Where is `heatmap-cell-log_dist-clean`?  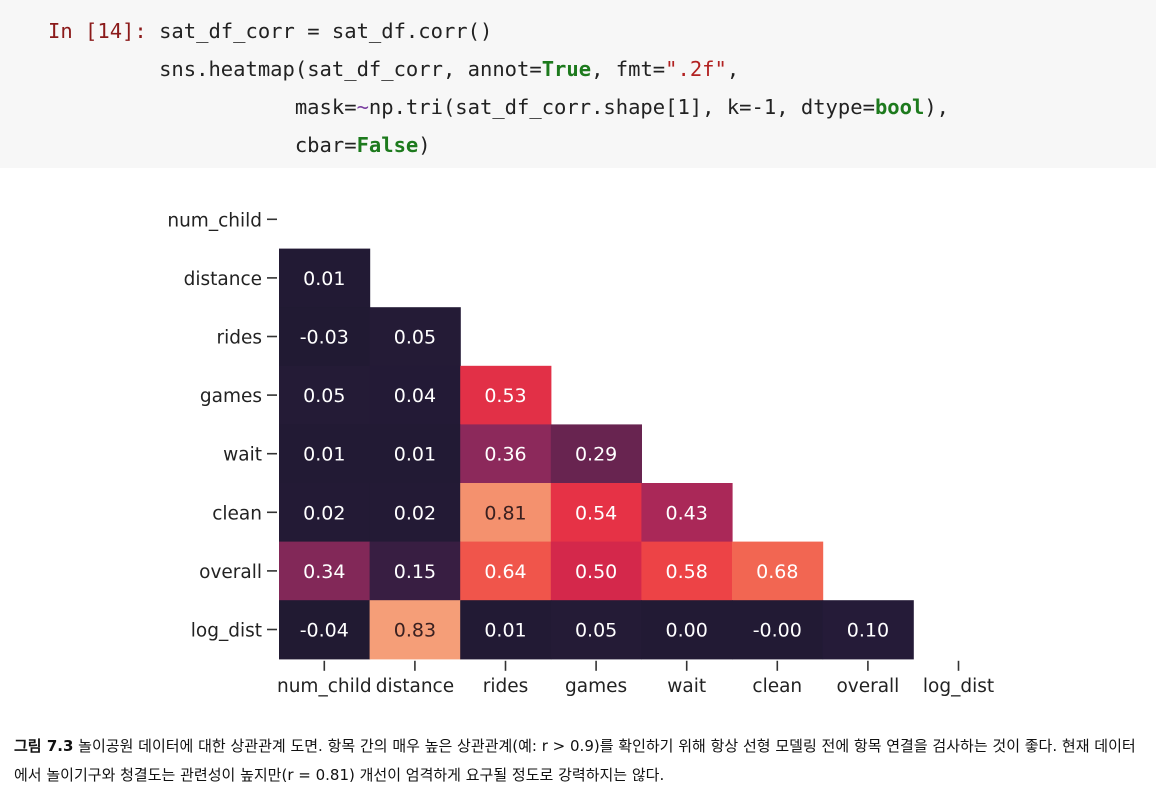
heatmap-cell-log_dist-clean is located at coordinates (778, 630).